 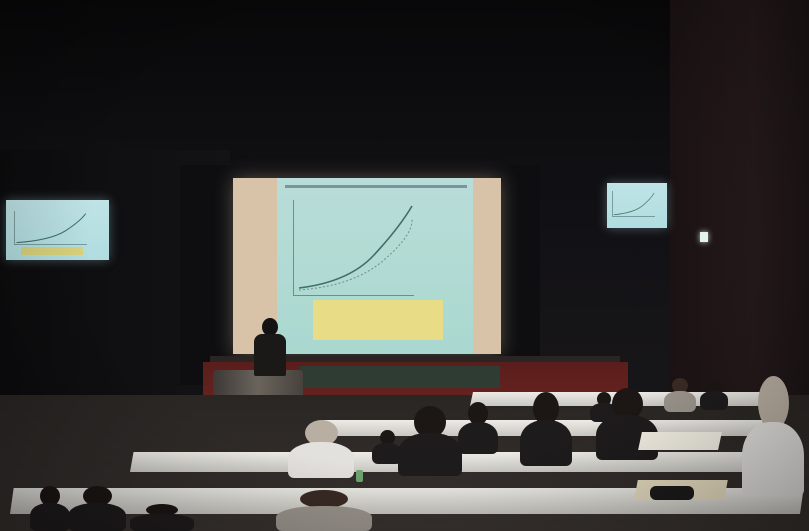 I want to click on left-monitor-note, so click(x=52, y=251).